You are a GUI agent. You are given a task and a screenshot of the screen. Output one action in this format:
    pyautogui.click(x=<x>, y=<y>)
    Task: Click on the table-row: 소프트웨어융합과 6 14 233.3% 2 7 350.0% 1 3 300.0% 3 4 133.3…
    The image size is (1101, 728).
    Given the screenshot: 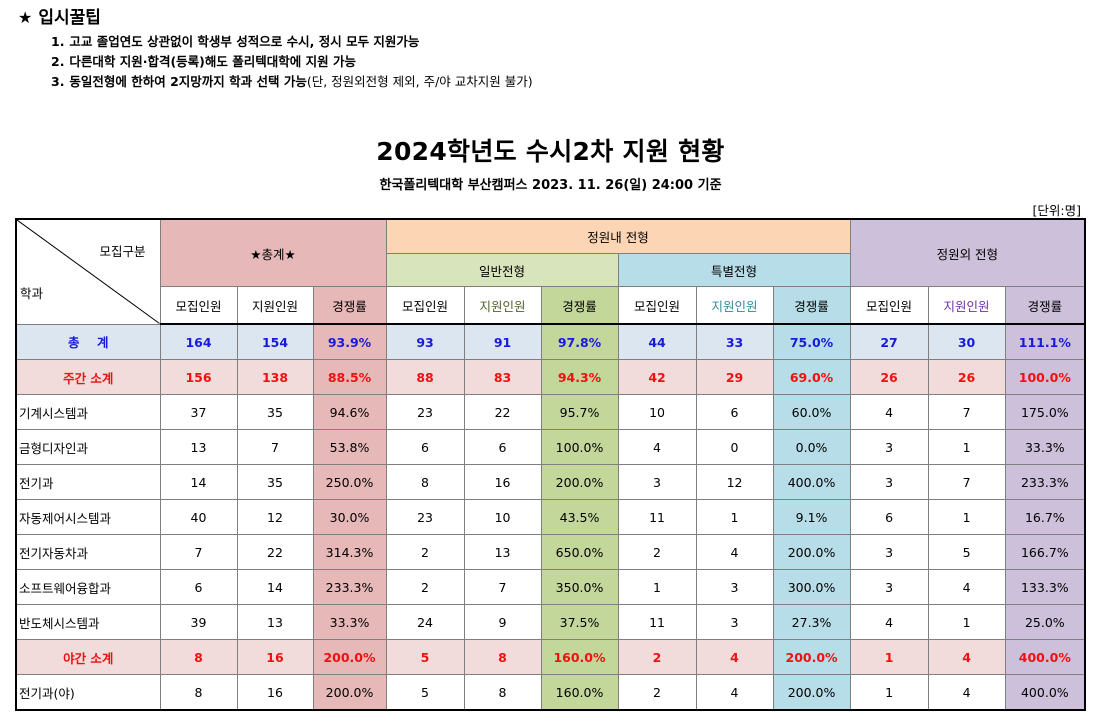 What is the action you would take?
    pyautogui.click(x=551, y=587)
    